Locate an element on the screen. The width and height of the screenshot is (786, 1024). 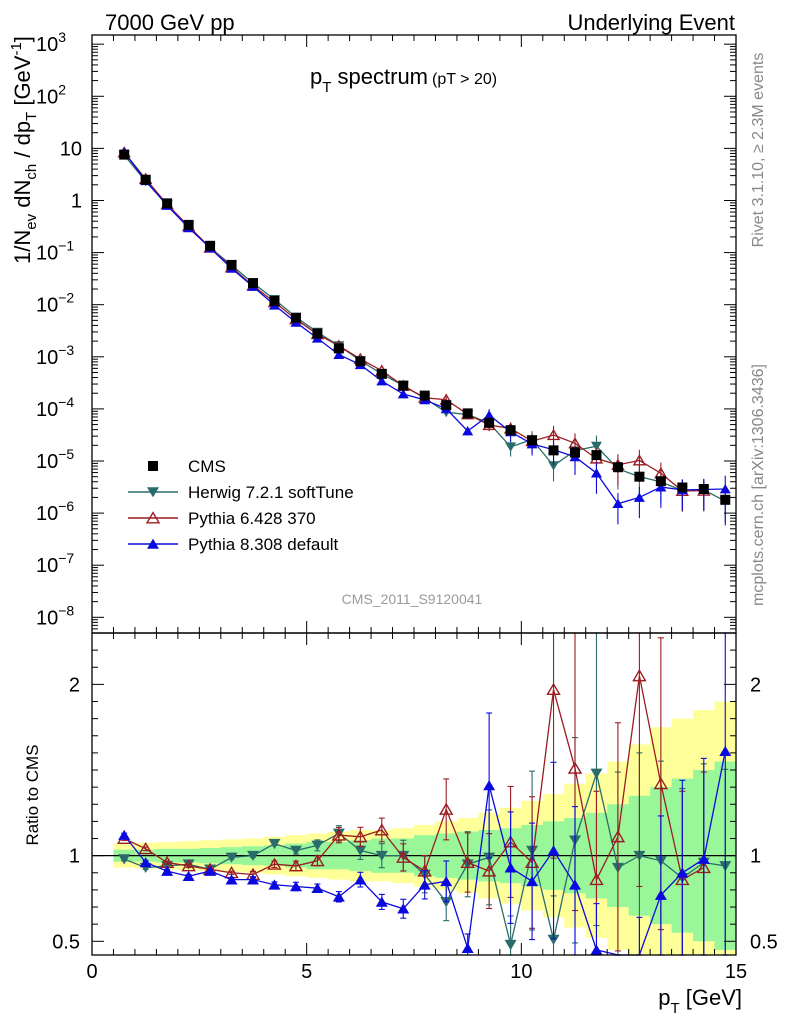
legend-label-cms: CMS is located at coordinates (207, 466).